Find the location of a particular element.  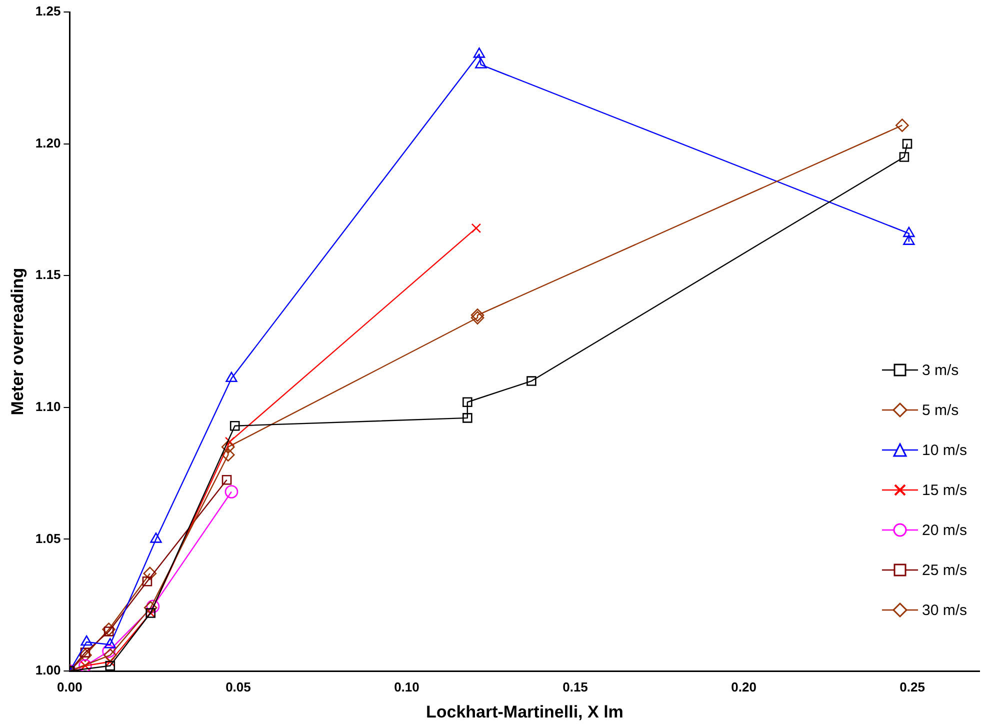

y-tick-label: 1.15 is located at coordinates (48, 274).